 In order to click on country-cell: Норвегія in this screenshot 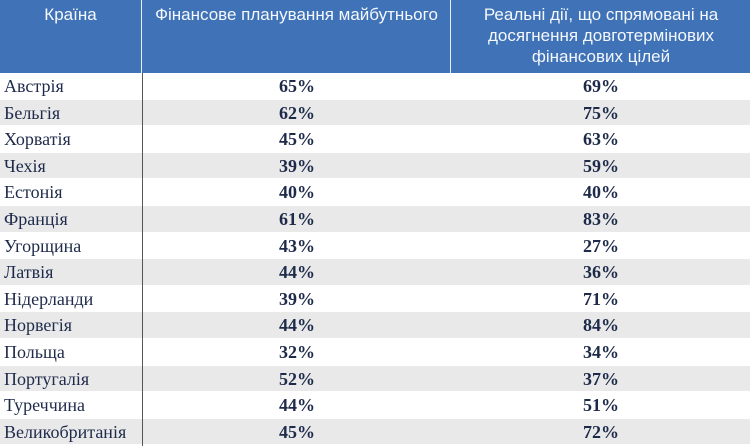, I will do `click(38, 325)`.